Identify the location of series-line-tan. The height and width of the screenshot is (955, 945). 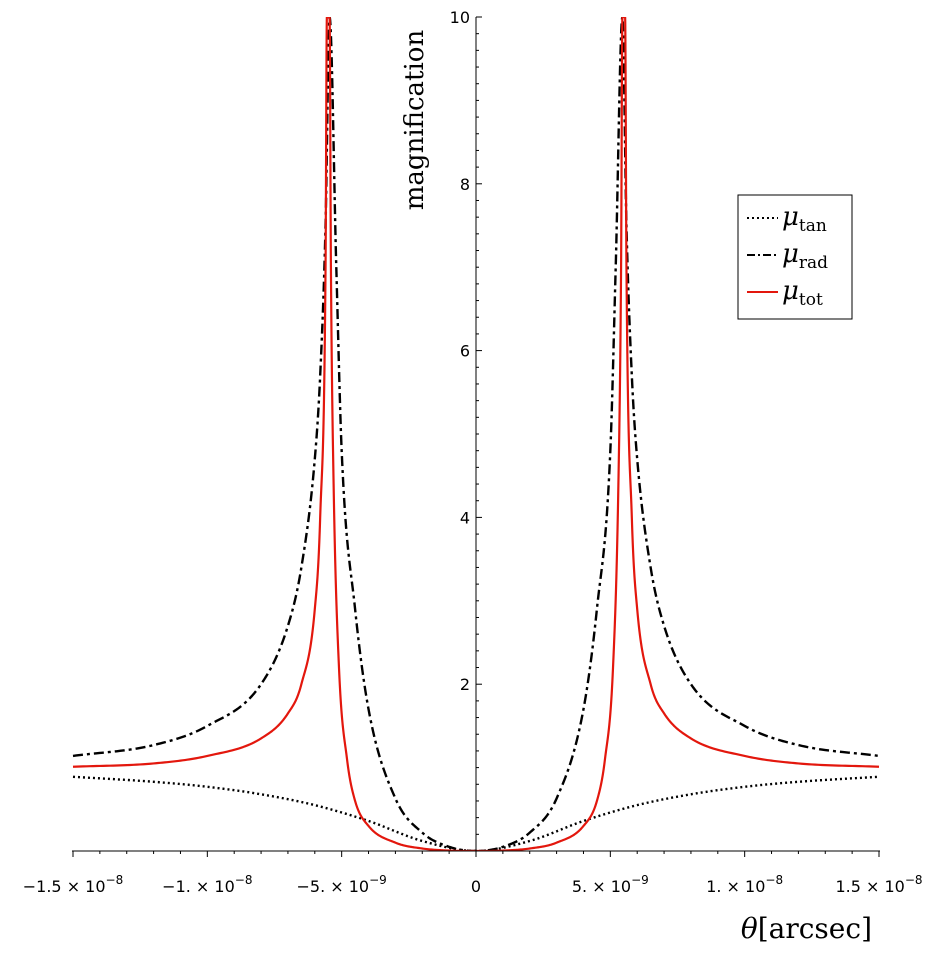
(476, 813).